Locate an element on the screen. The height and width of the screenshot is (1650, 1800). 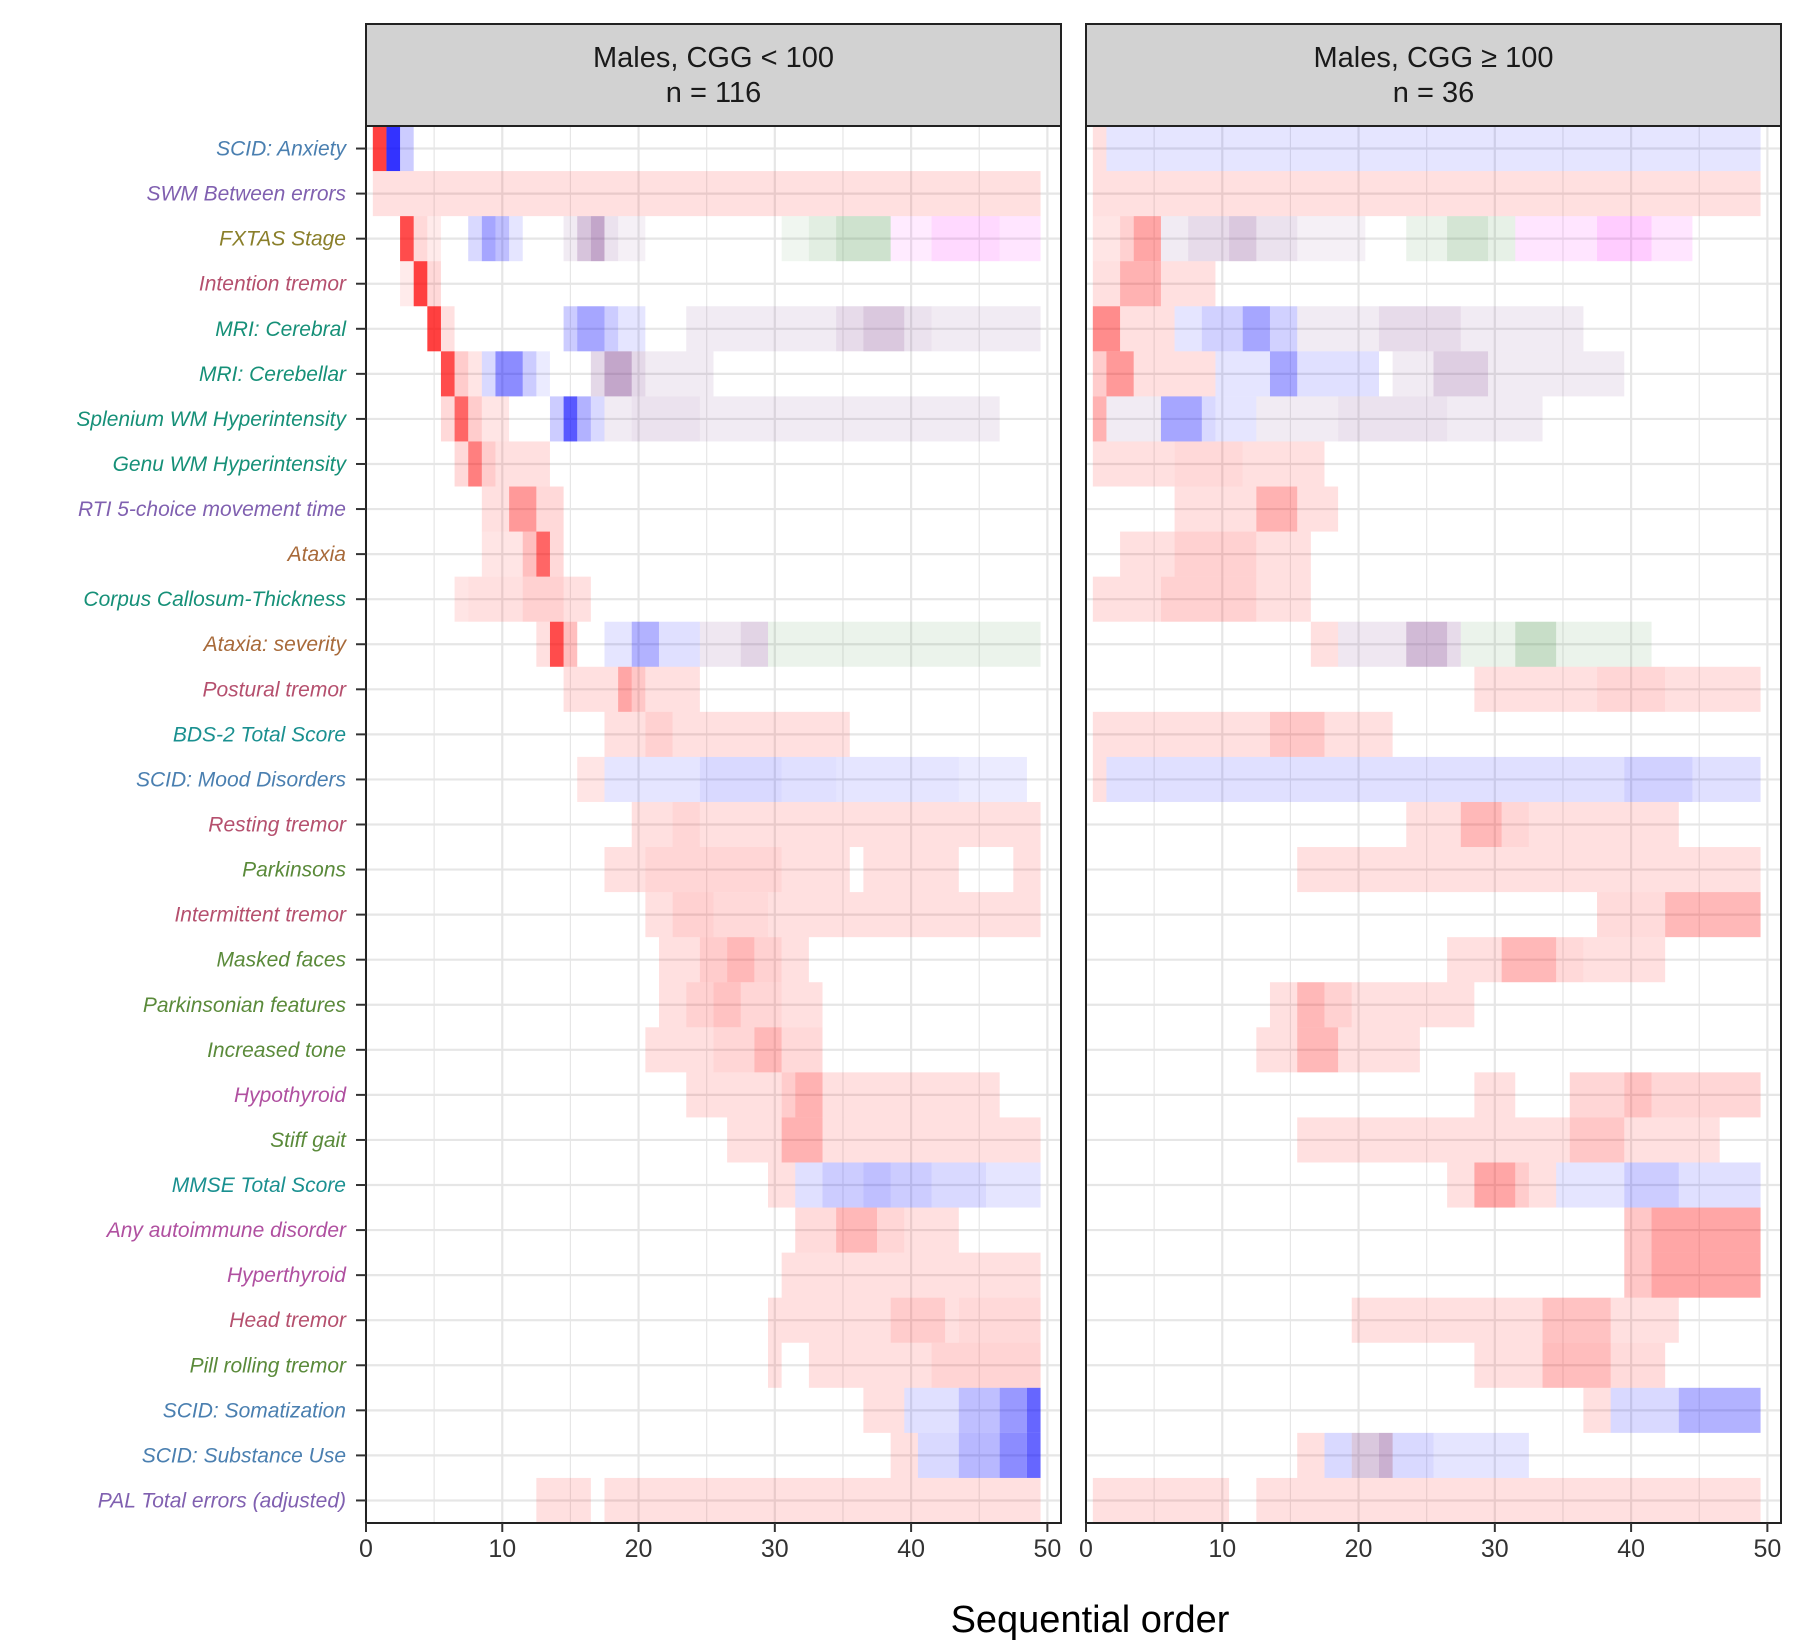
panel-title-line2: n = 36 is located at coordinates (1433, 93).